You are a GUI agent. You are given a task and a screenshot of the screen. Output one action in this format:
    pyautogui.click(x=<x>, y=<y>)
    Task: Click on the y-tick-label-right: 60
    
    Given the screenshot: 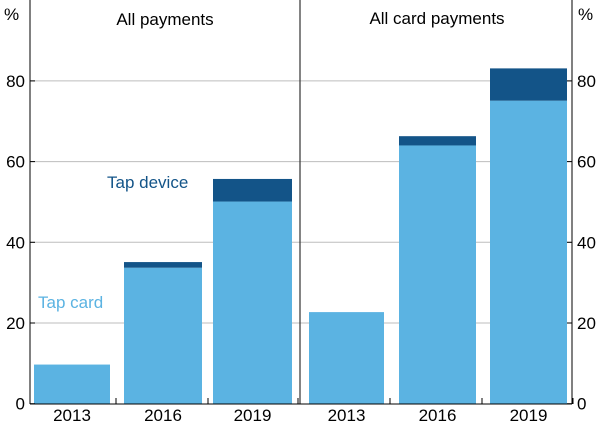 What is the action you would take?
    pyautogui.click(x=586, y=162)
    